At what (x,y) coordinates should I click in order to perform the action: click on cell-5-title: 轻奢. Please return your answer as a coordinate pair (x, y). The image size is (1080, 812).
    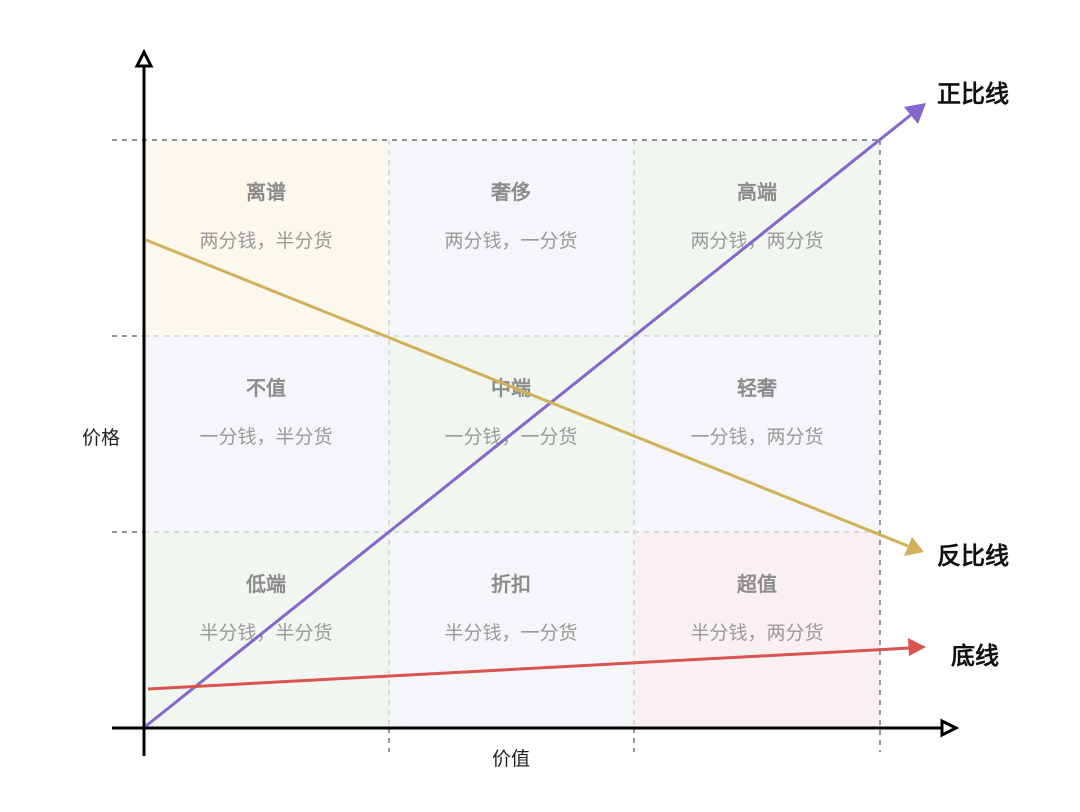
    Looking at the image, I should click on (757, 388).